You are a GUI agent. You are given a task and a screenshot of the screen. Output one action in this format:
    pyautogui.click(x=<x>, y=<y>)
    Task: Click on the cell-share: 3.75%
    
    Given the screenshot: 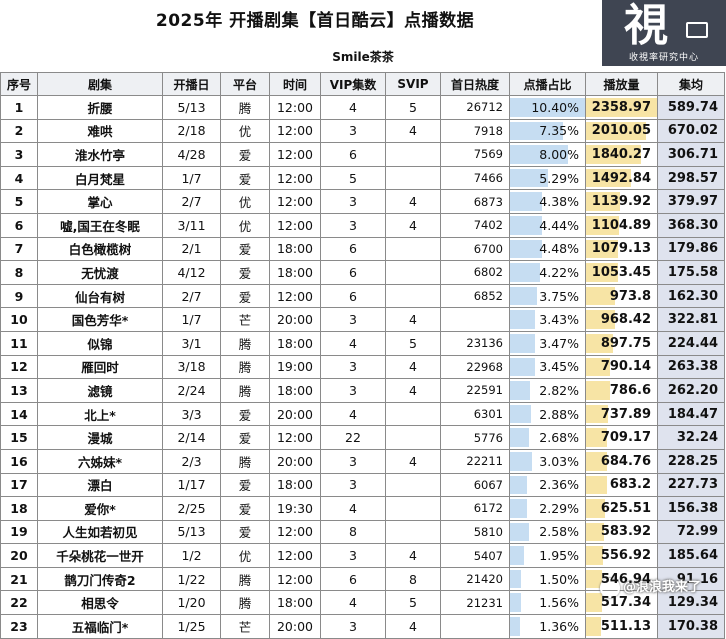 What is the action you would take?
    pyautogui.click(x=547, y=296)
    